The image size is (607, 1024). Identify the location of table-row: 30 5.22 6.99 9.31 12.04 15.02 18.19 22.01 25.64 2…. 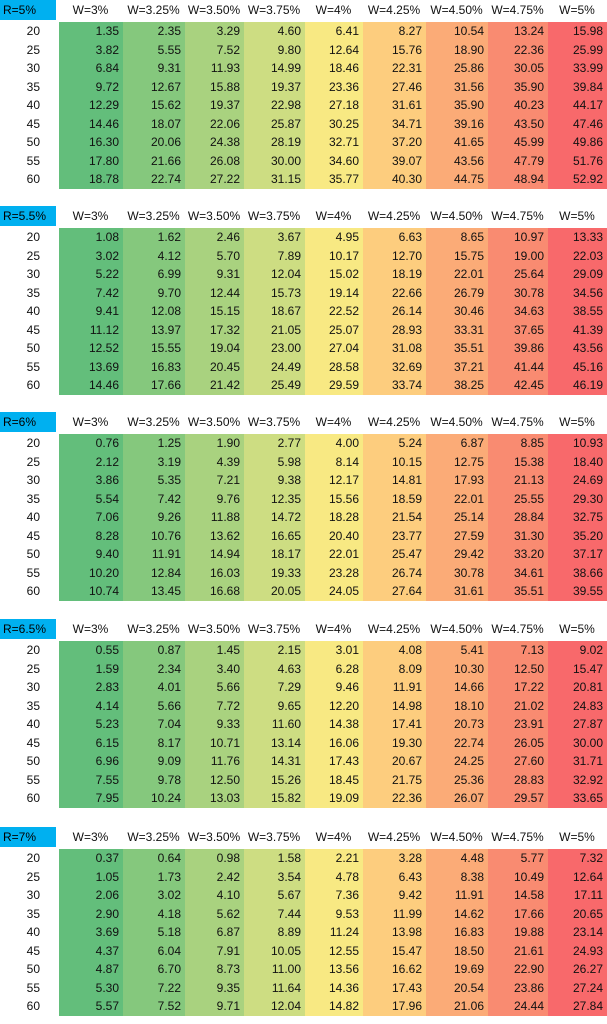
(303, 274).